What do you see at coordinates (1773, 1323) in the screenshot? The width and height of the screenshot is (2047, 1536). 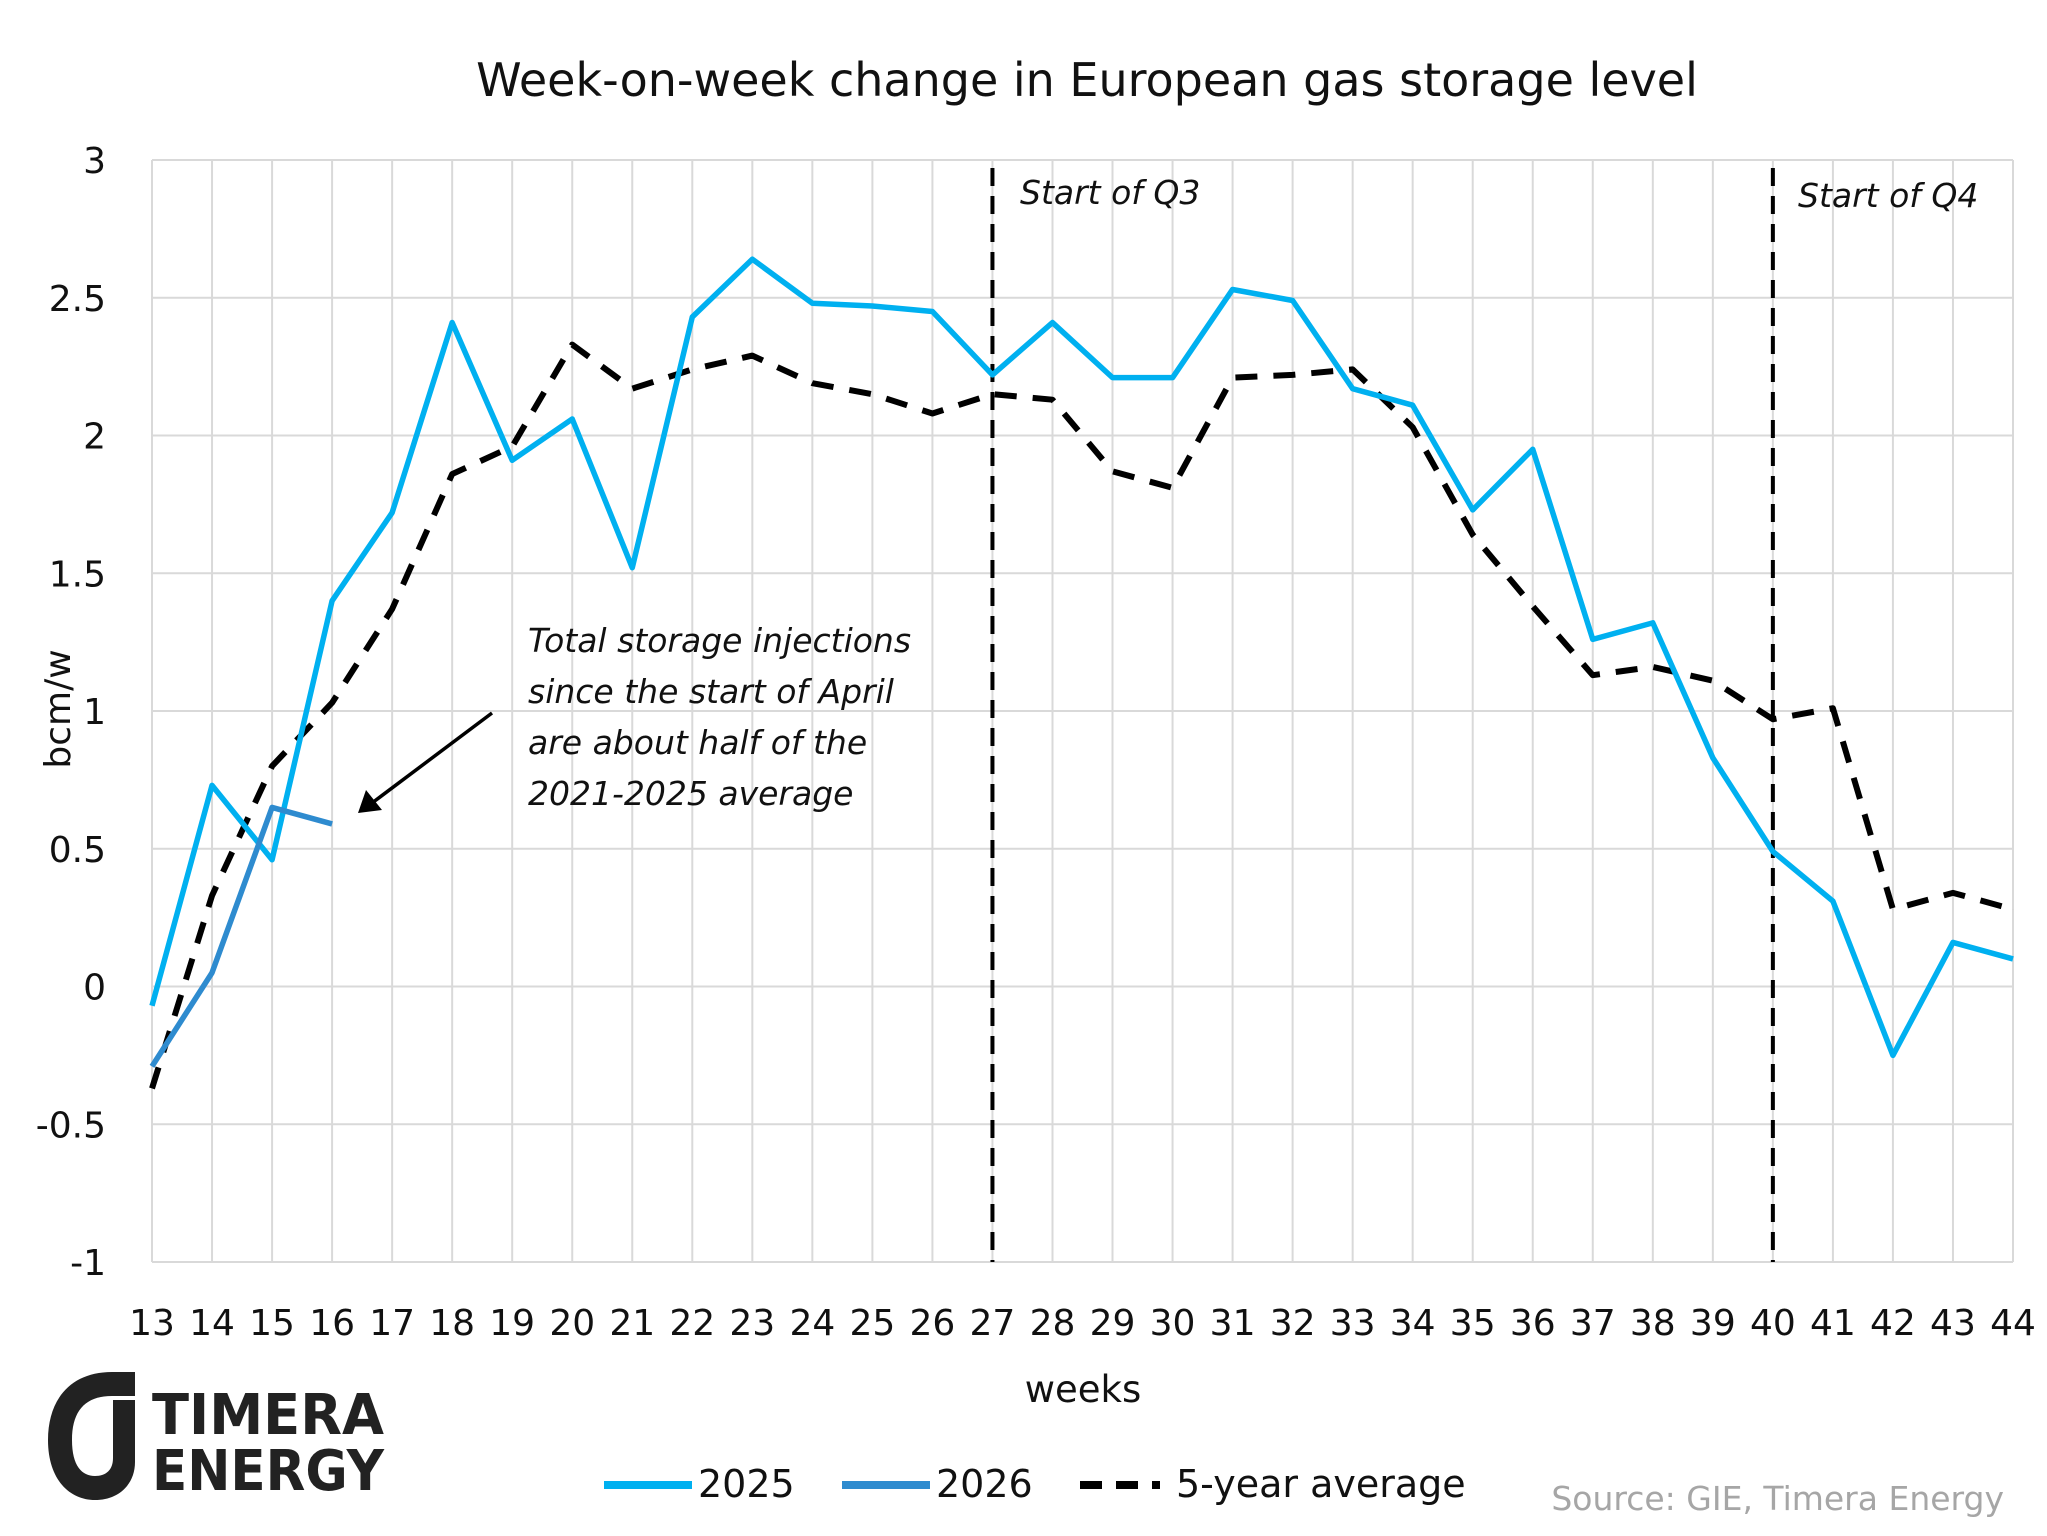 I see `x-tick-label: 40` at bounding box center [1773, 1323].